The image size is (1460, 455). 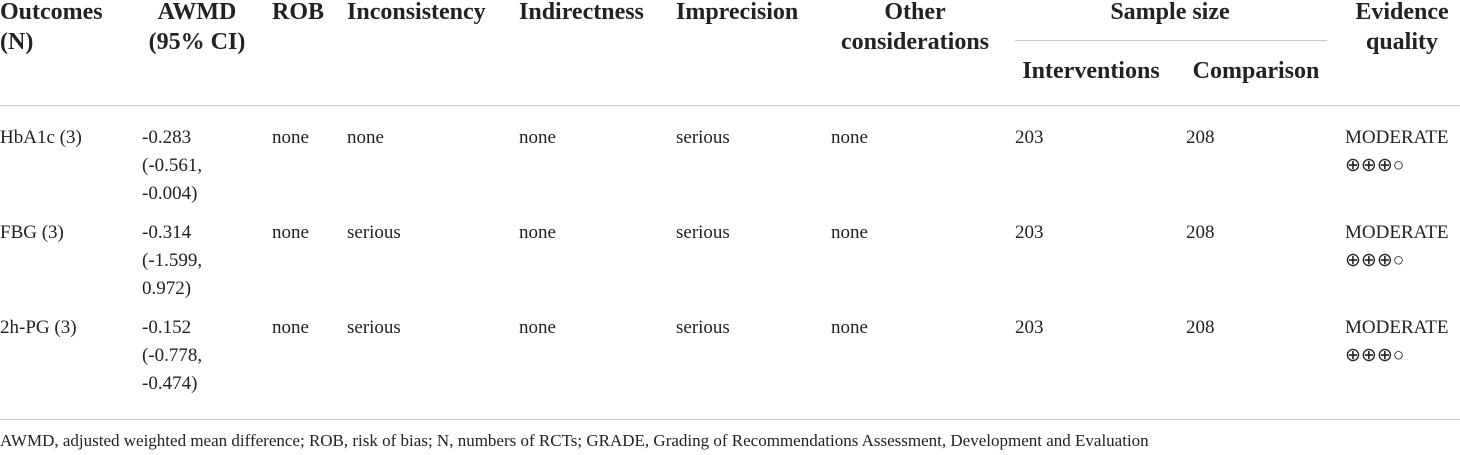 What do you see at coordinates (737, 12) in the screenshot?
I see `column-header: Imprecision` at bounding box center [737, 12].